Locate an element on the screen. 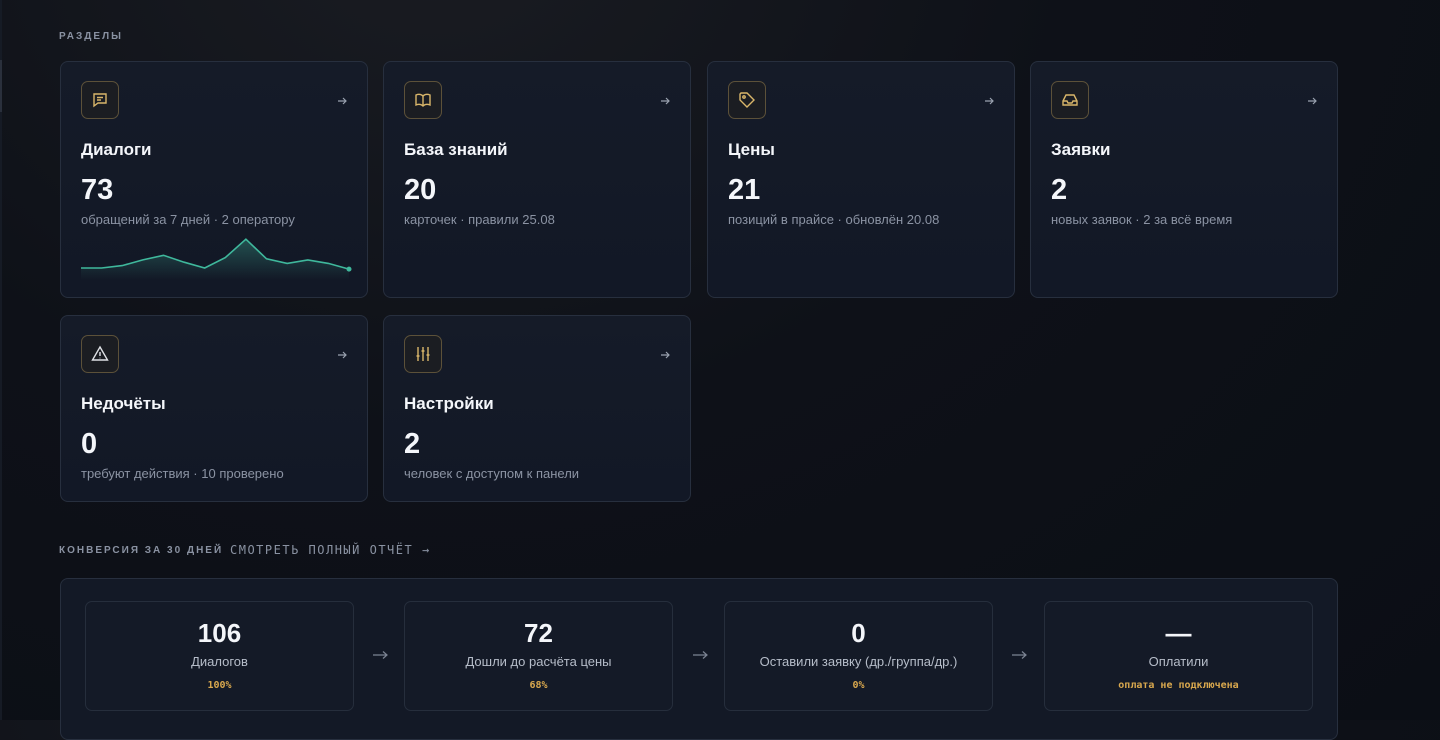 The width and height of the screenshot is (1440, 740). step-note: оплата не подключена is located at coordinates (1178, 685).